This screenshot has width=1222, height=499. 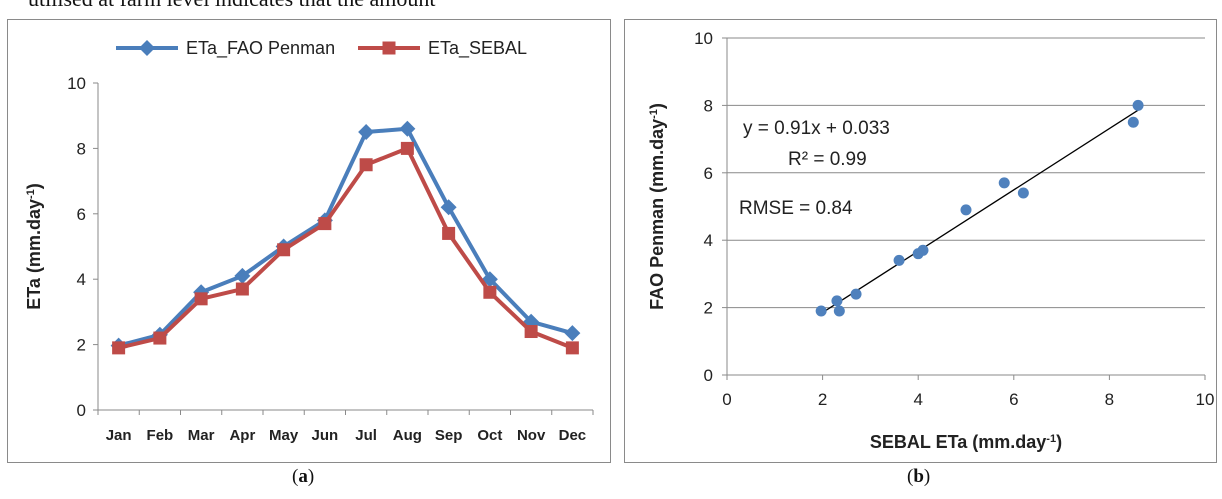 What do you see at coordinates (407, 435) in the screenshot?
I see `x-tick-label: Aug` at bounding box center [407, 435].